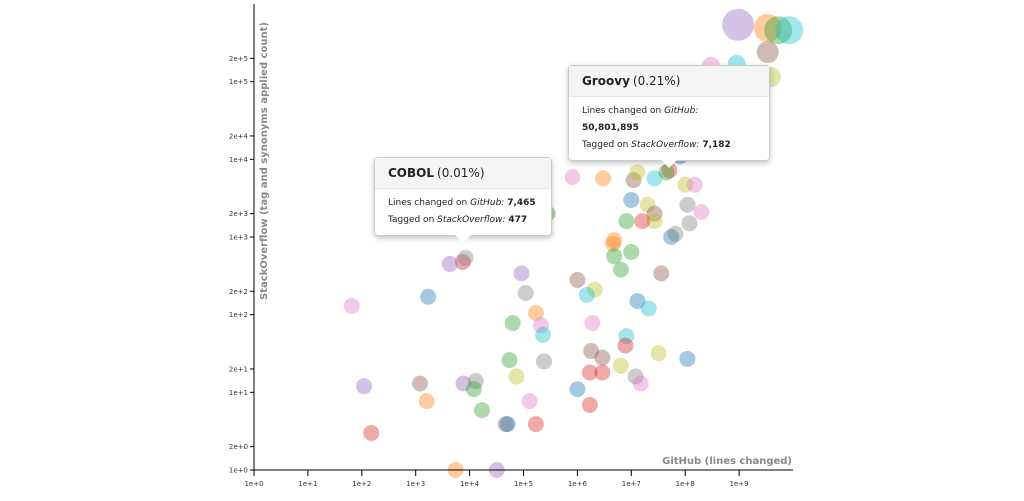 Image resolution: width=1024 pixels, height=501 pixels. Describe the element at coordinates (685, 484) in the screenshot. I see `x-tick-label: 1e+8` at that location.